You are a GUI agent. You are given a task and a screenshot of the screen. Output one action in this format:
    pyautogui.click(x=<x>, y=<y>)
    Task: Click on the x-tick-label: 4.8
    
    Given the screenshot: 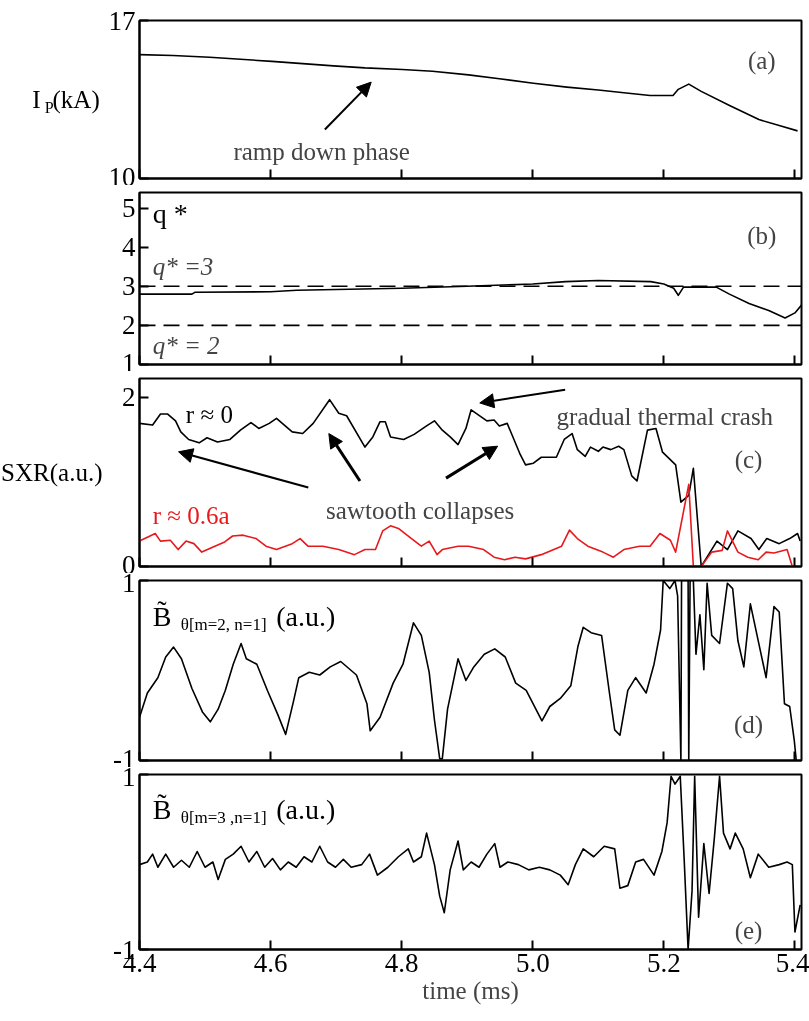 What is the action you would take?
    pyautogui.click(x=401, y=962)
    